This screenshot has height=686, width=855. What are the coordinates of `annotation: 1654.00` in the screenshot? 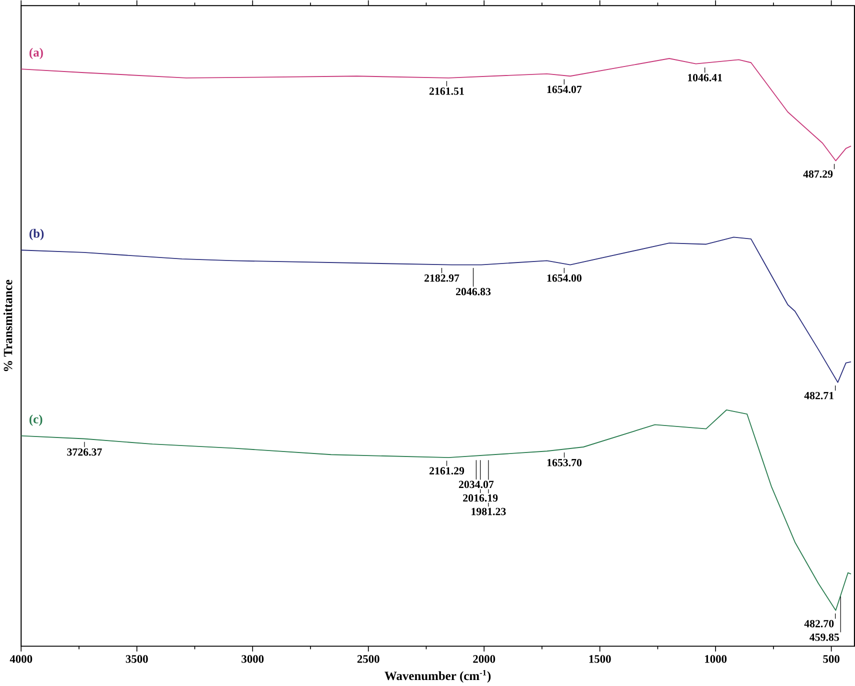 It's located at (564, 278).